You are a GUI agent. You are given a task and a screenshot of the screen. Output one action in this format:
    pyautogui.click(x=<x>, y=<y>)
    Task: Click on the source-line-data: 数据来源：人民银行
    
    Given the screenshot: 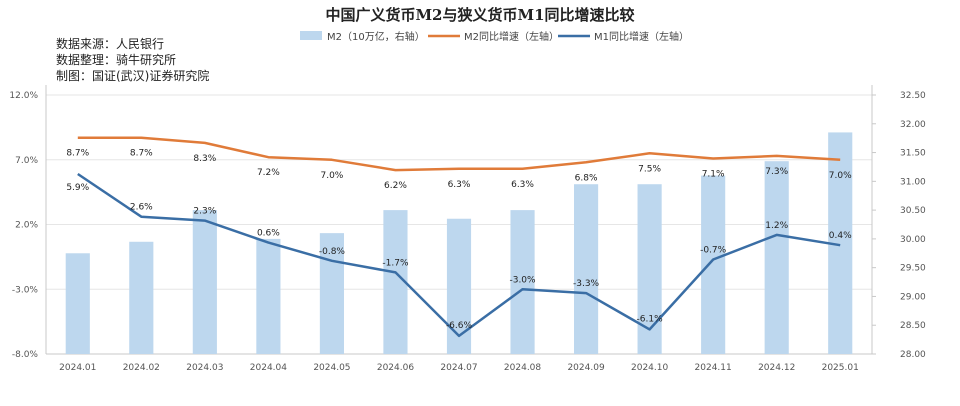 What is the action you would take?
    pyautogui.click(x=110, y=43)
    